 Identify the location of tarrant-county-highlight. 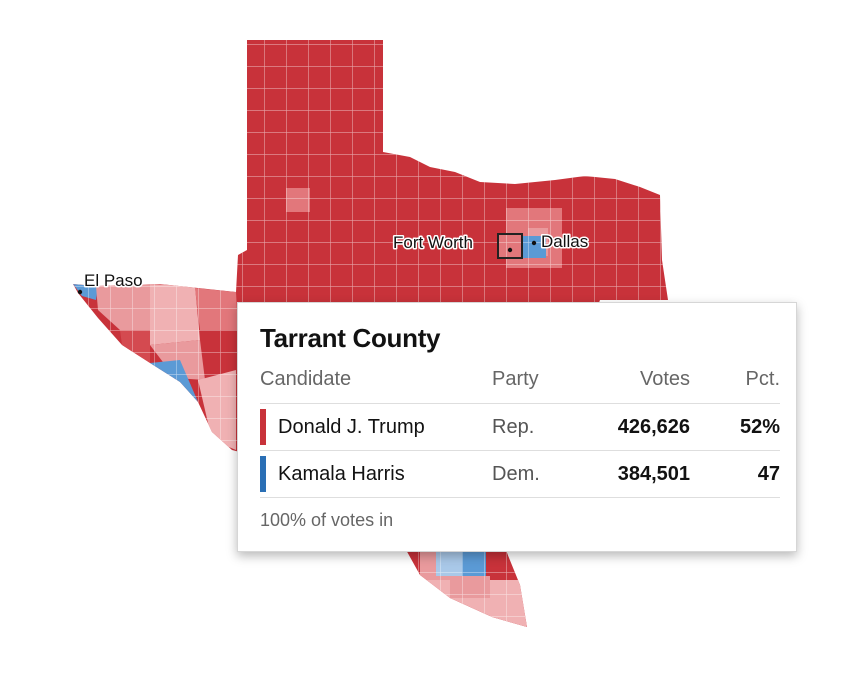
(510, 246).